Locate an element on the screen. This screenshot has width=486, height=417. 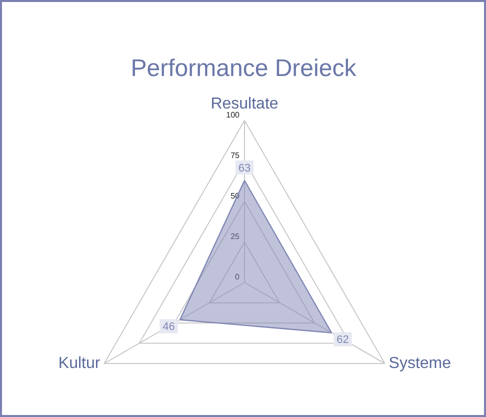
y-tick-label: 100 is located at coordinates (233, 115).